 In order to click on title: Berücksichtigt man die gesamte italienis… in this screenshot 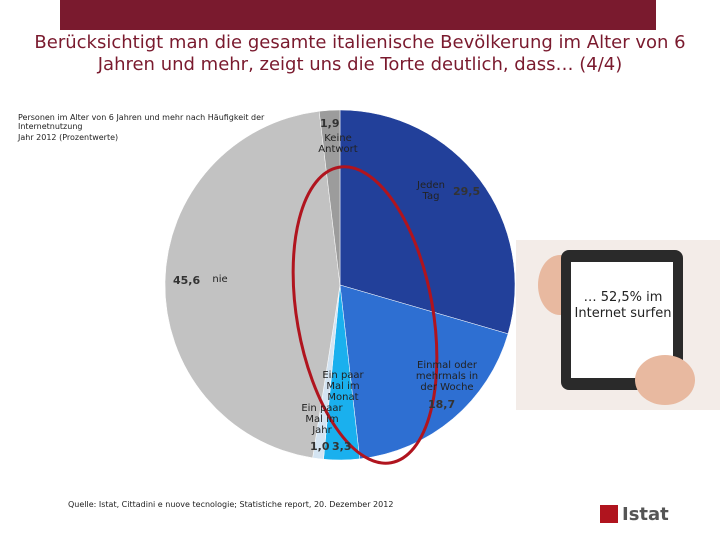, I will do `click(360, 53)`.